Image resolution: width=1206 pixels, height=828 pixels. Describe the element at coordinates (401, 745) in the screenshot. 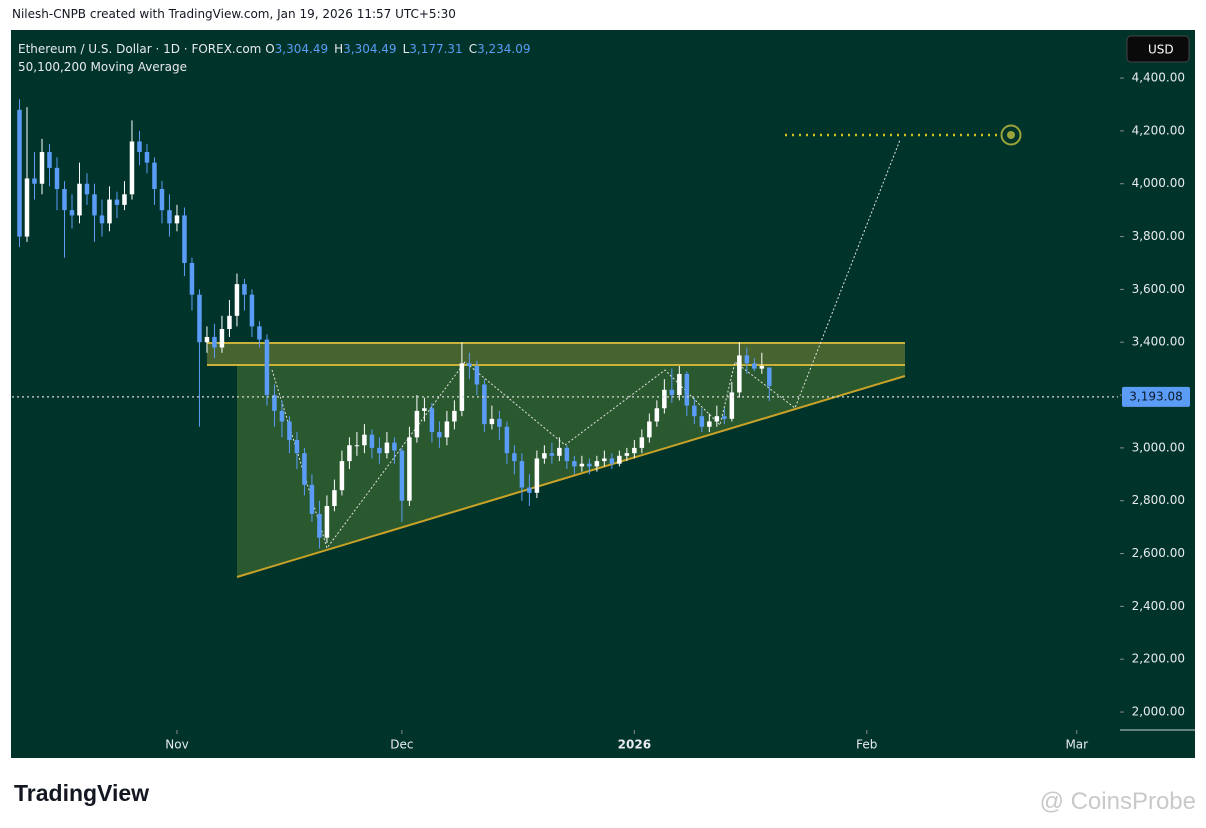

I see `x-tick-label: Dec` at that location.